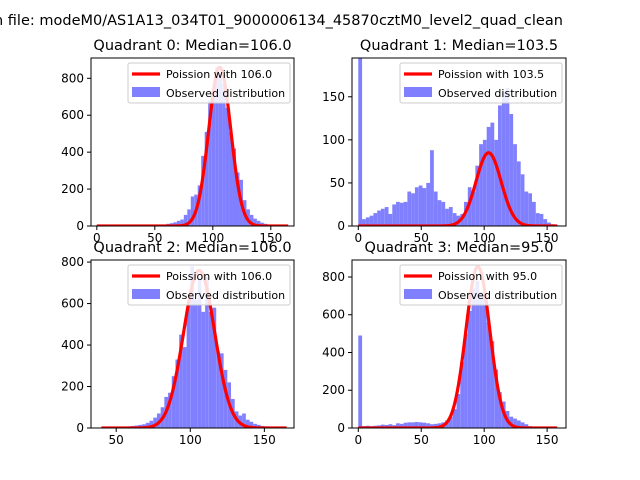 This screenshot has width=640, height=480. Describe the element at coordinates (341, 428) in the screenshot. I see `y-tick-label: 0` at that location.